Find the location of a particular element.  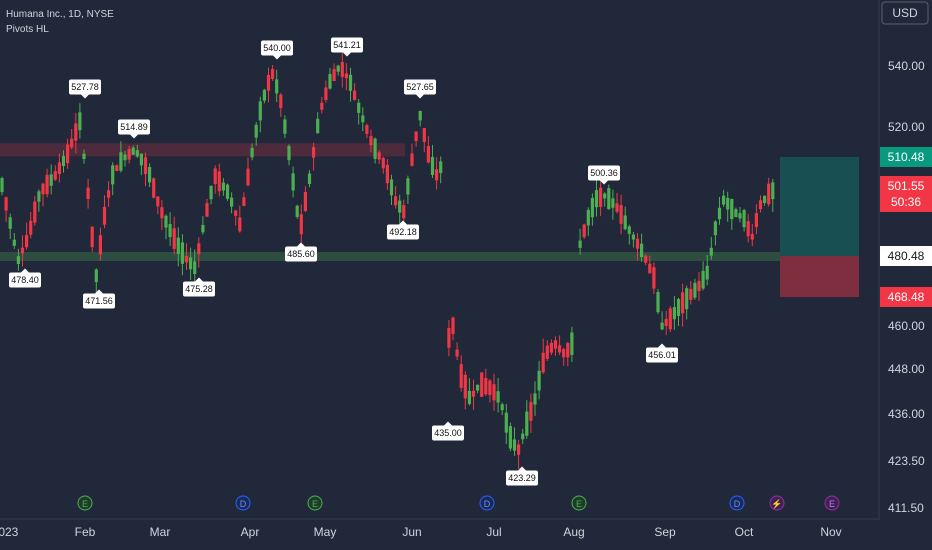

time-axis is located at coordinates (439, 535).